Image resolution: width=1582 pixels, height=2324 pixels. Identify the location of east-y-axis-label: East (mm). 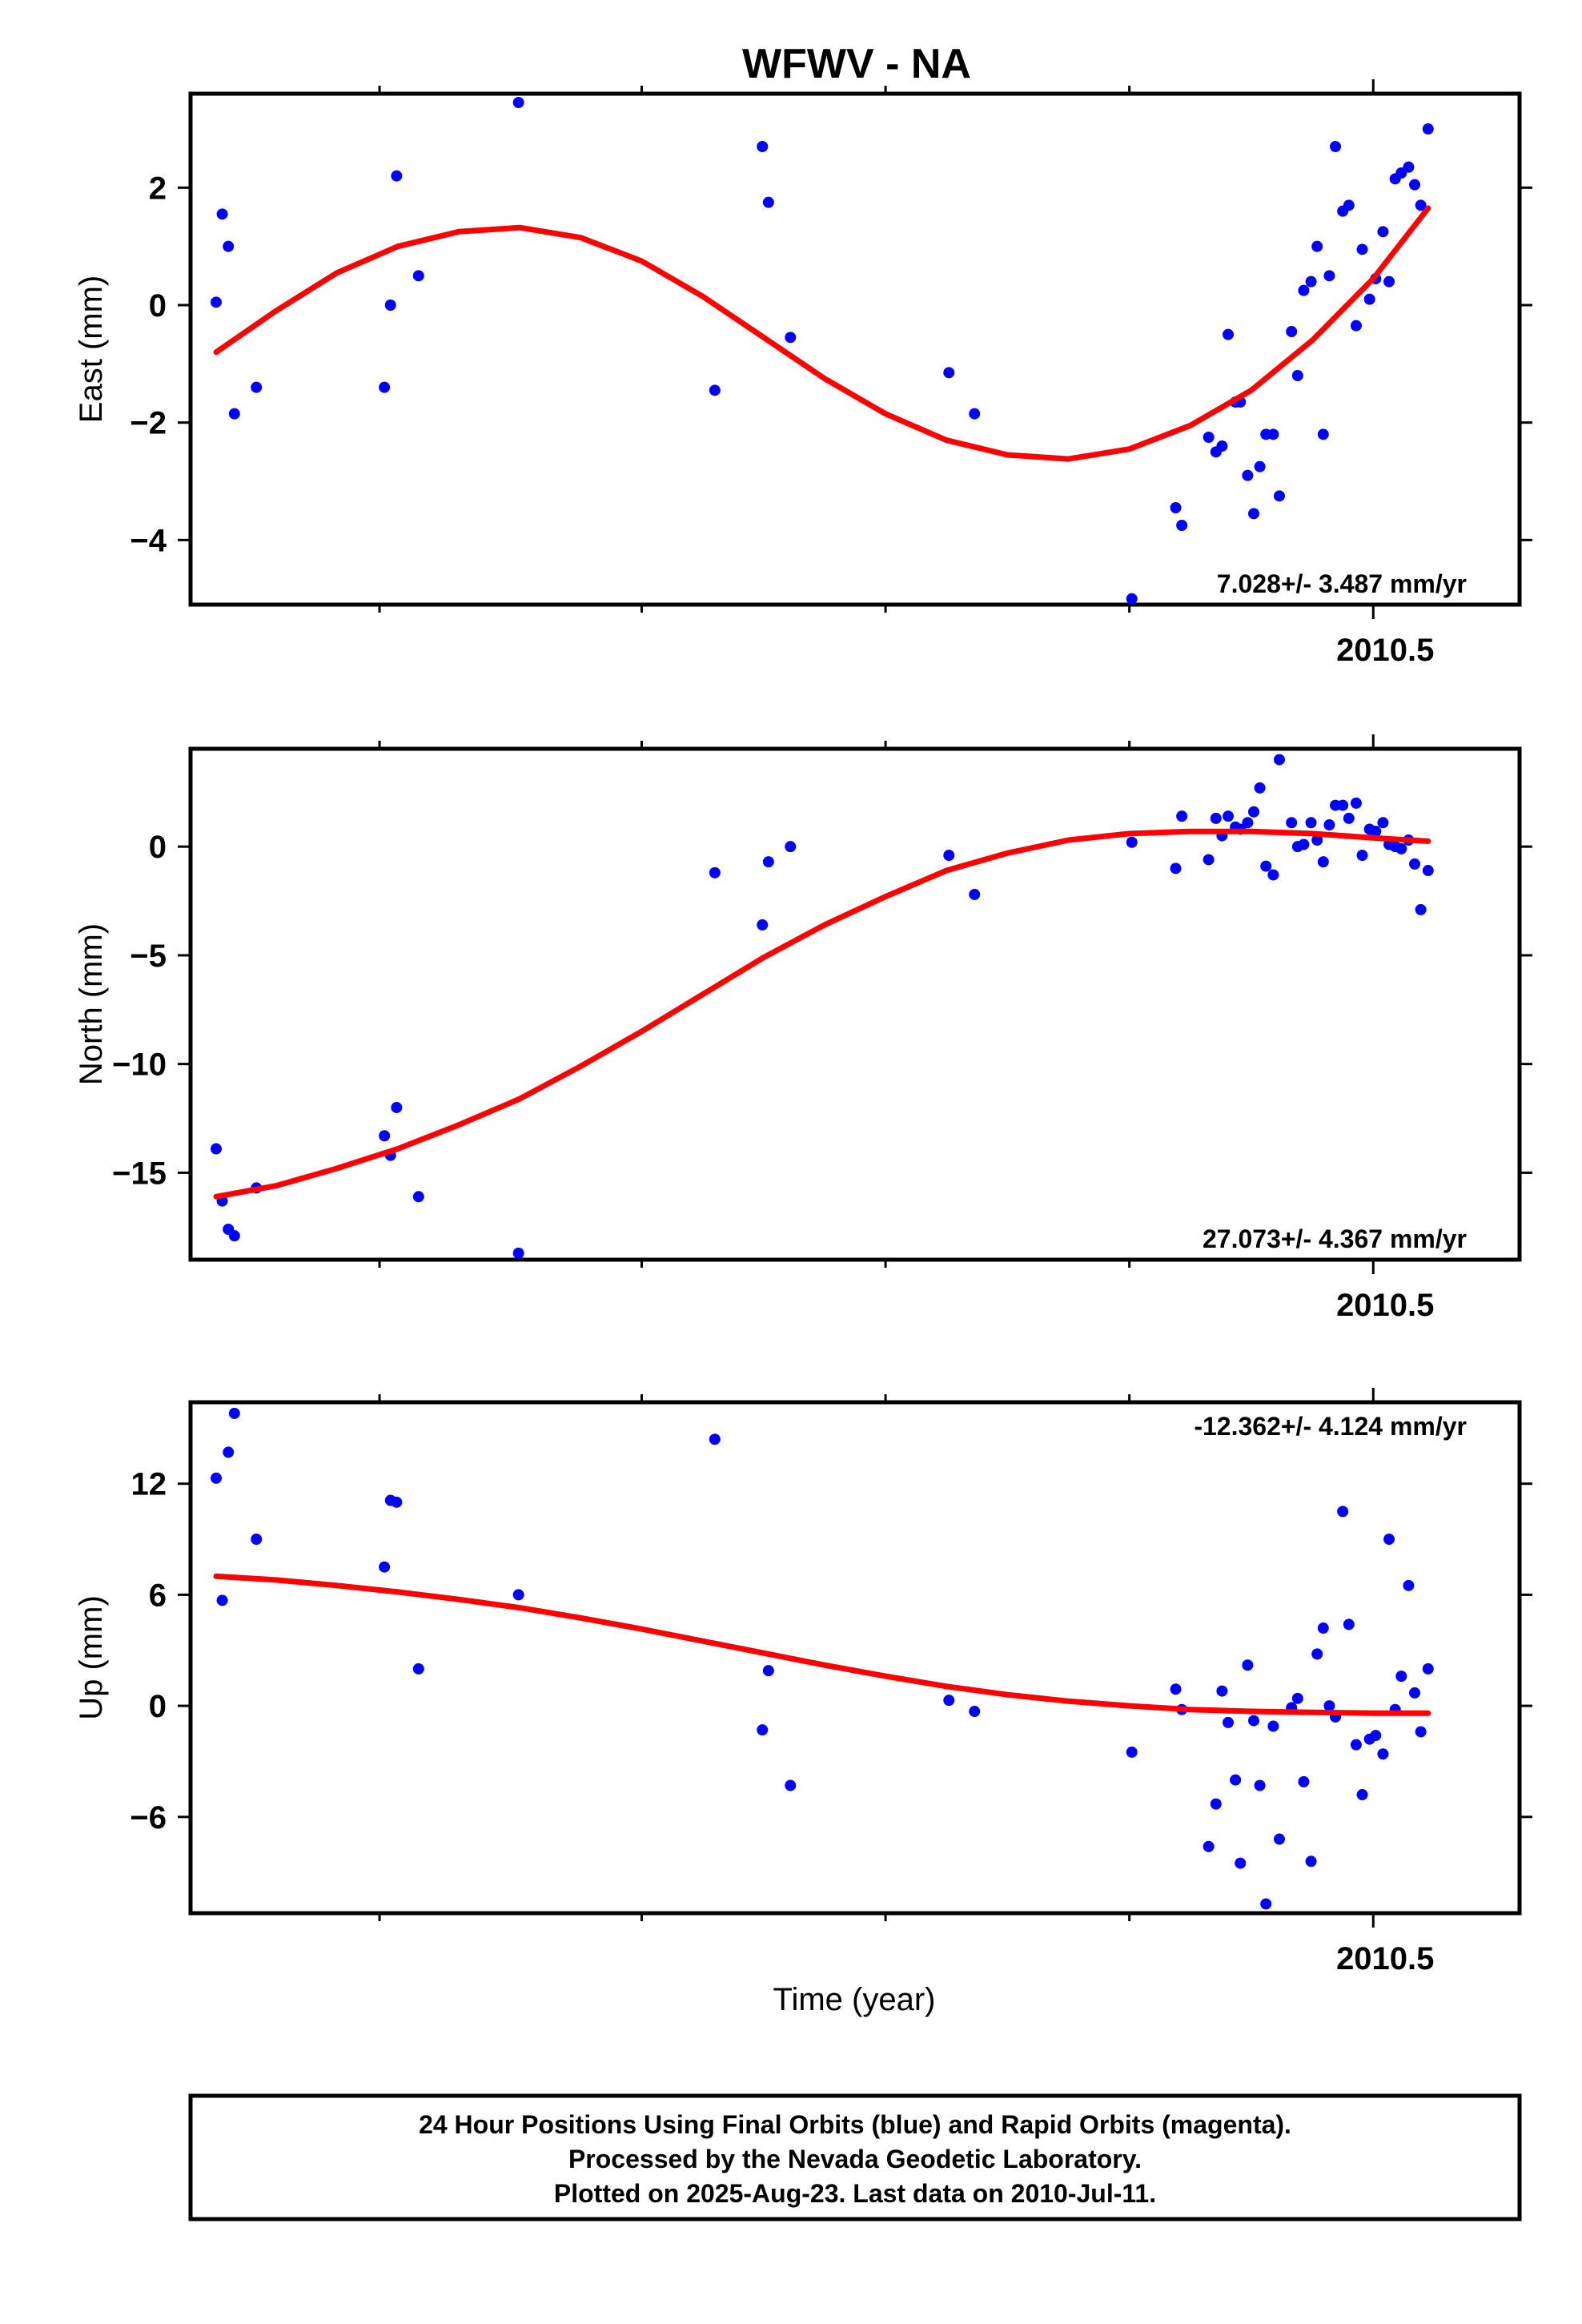
(91, 349).